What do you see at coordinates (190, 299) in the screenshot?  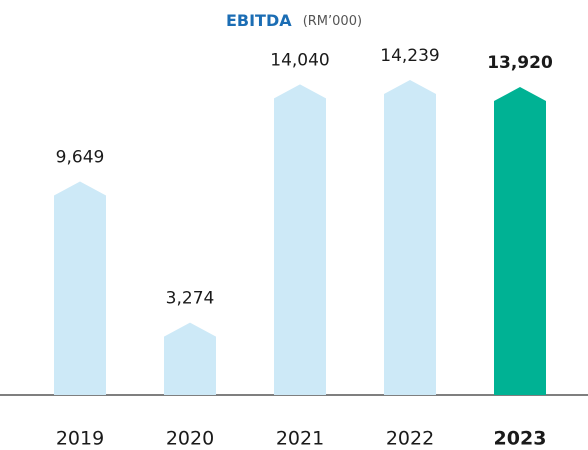 I see `value-label: 3,274` at bounding box center [190, 299].